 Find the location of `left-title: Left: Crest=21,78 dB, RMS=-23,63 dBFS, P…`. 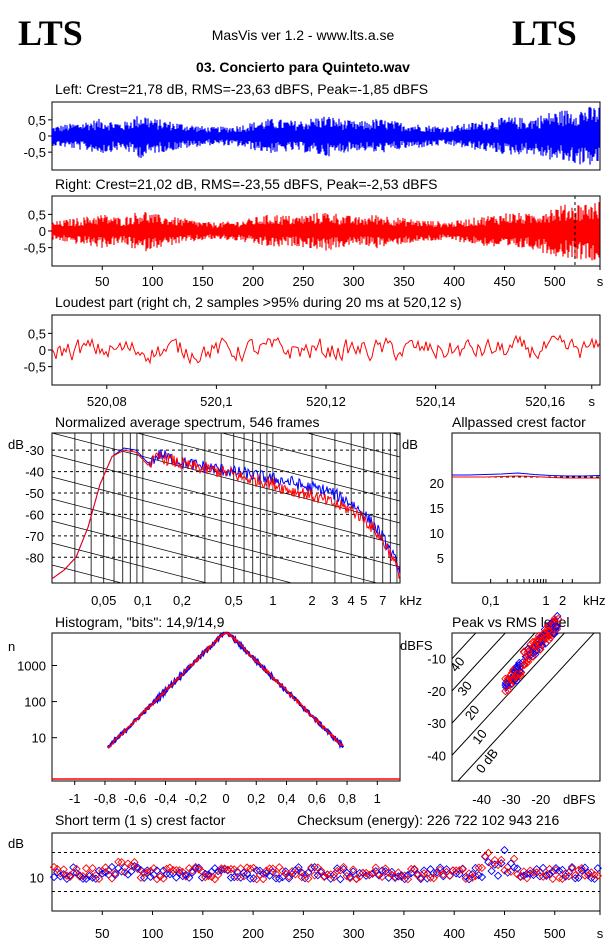

left-title: Left: Crest=21,78 dB, RMS=-23,63 dBFS, P… is located at coordinates (241, 89).